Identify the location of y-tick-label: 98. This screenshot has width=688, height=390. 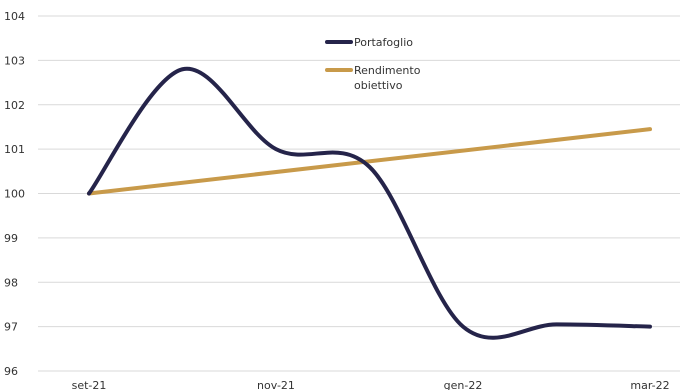
(11, 282).